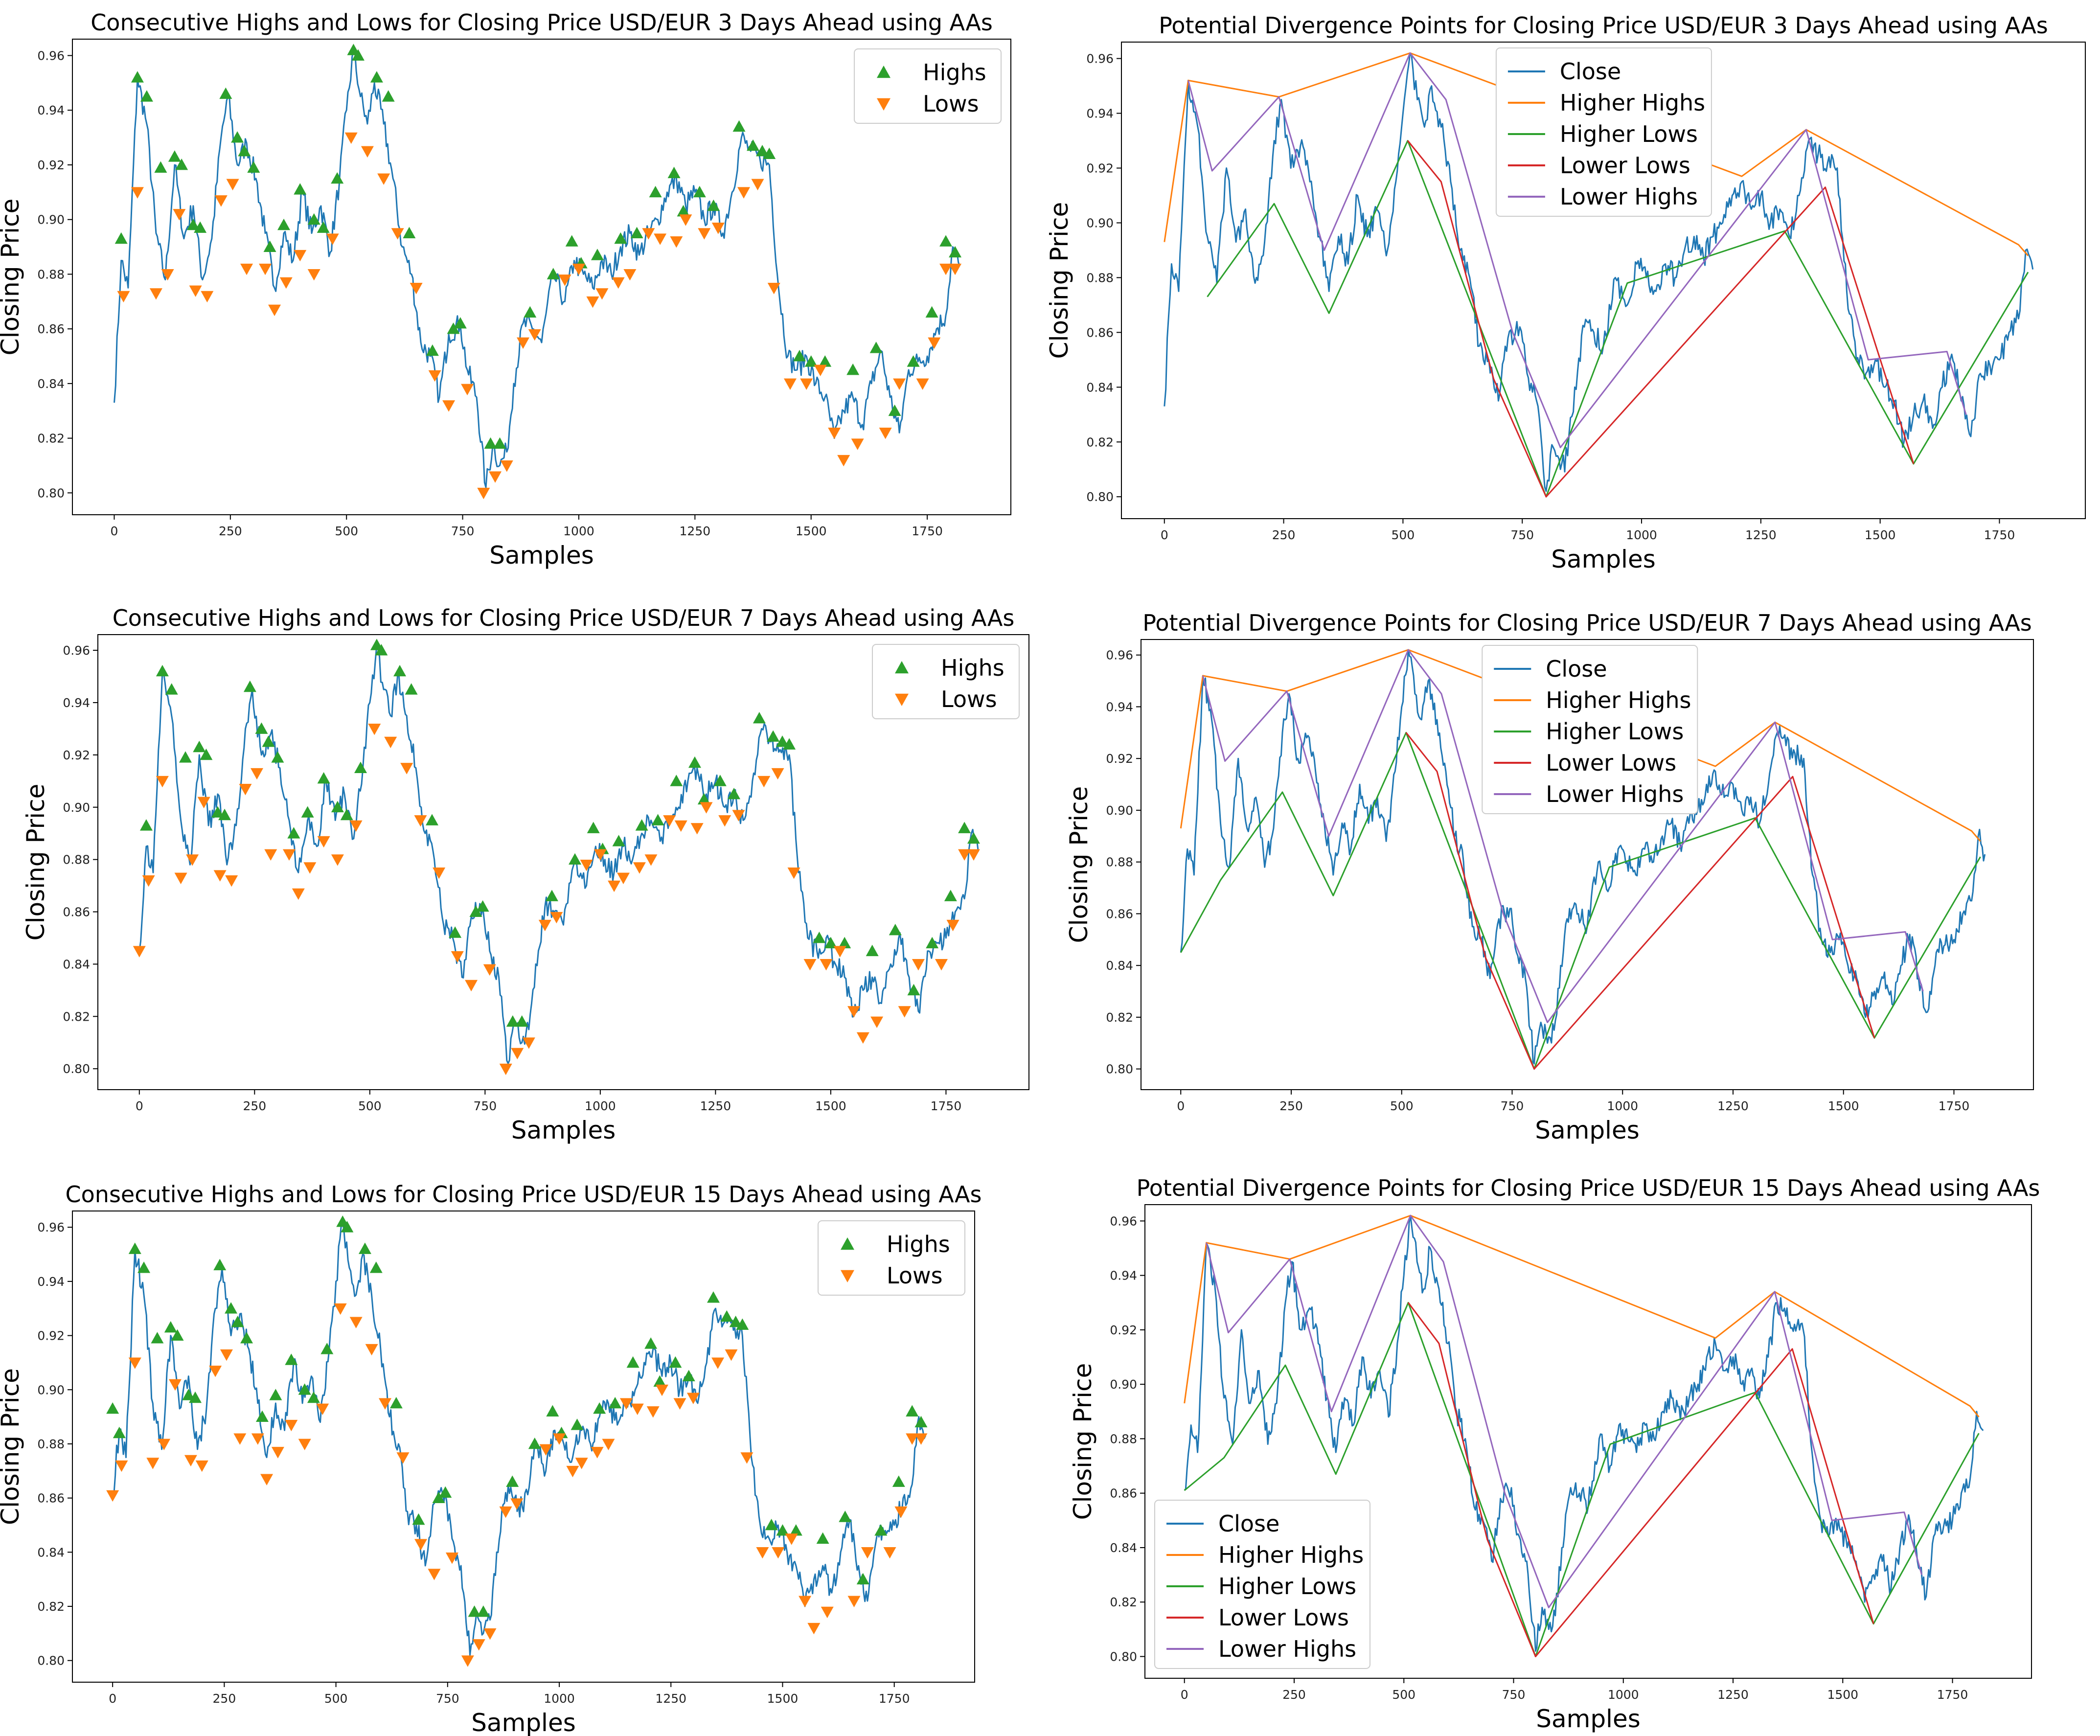  What do you see at coordinates (556, 857) in the screenshot?
I see `plot-marks` at bounding box center [556, 857].